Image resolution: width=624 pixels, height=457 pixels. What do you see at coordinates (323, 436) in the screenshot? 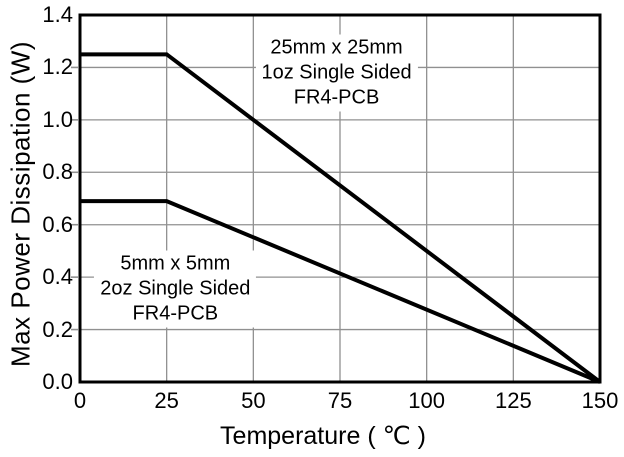
I see `x-axis-title: Temperature ( ℃ )` at bounding box center [323, 436].